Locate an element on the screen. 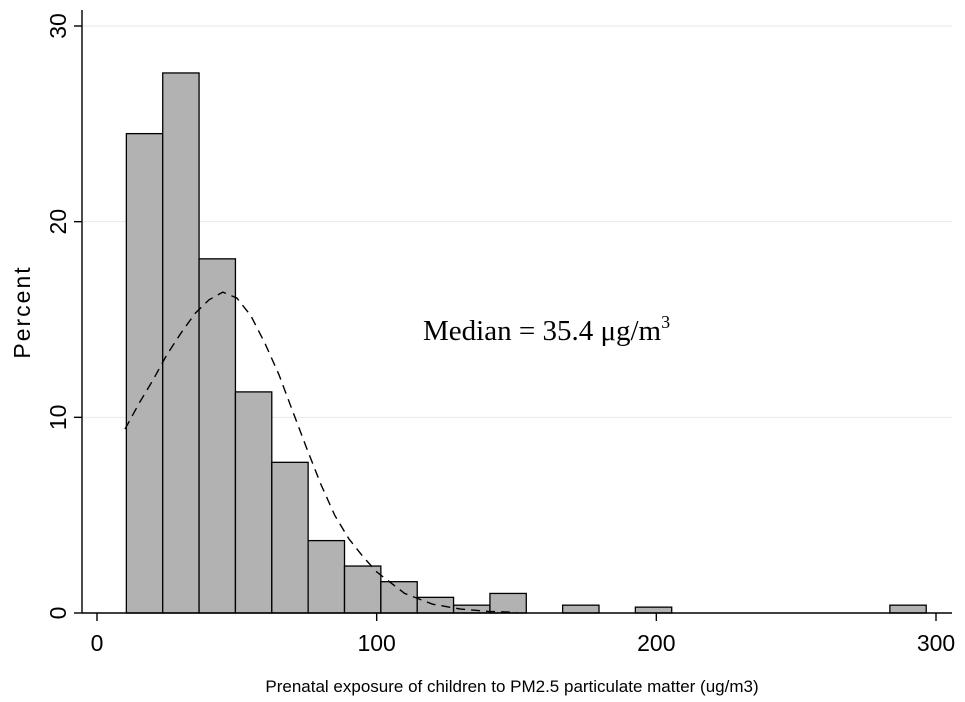 This screenshot has width=965, height=702. y-tick-label: 20 is located at coordinates (58, 222).